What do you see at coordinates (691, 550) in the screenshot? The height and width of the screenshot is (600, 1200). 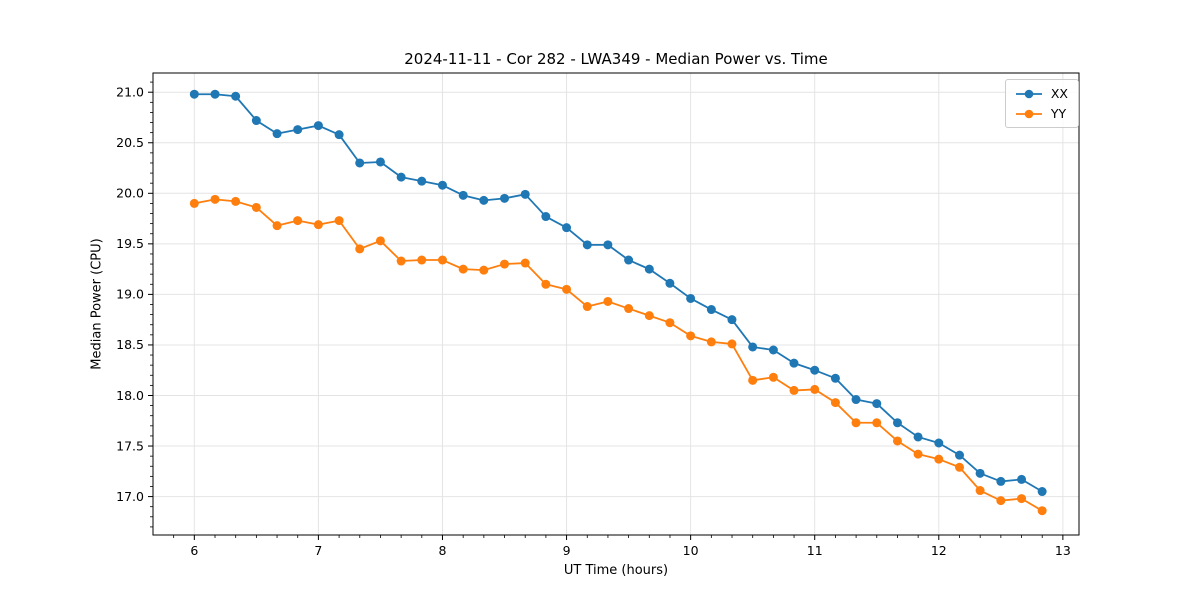 I see `x-tick-label: 10` at bounding box center [691, 550].